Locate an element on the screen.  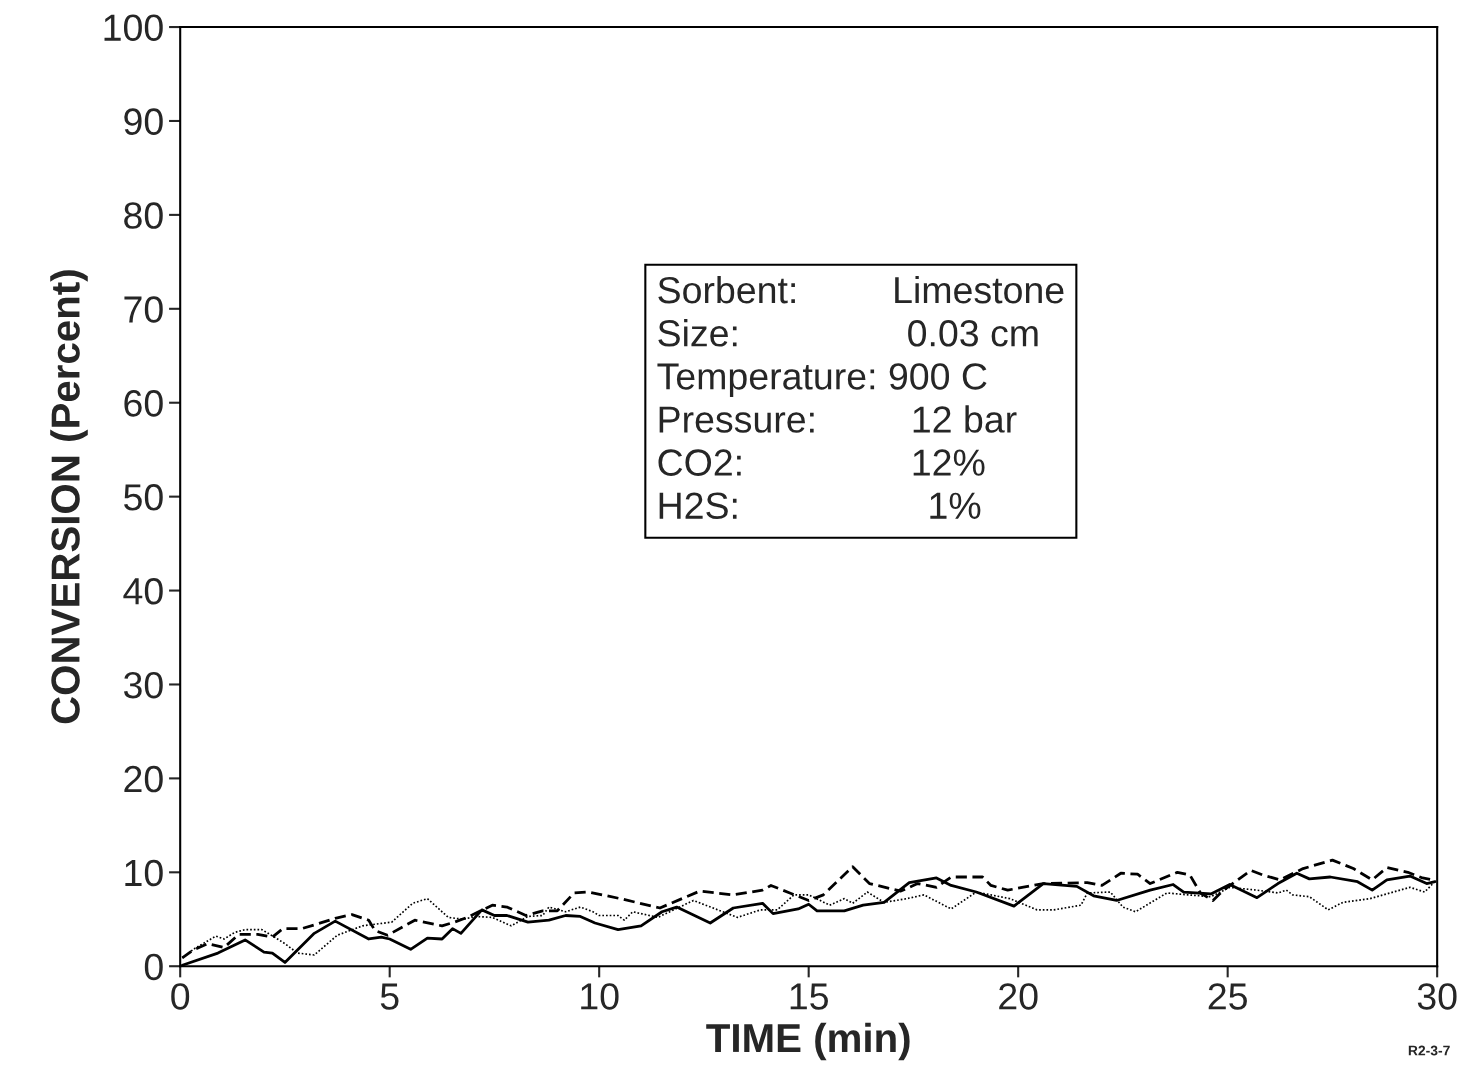
y-tick-label: 60 is located at coordinates (143, 403).